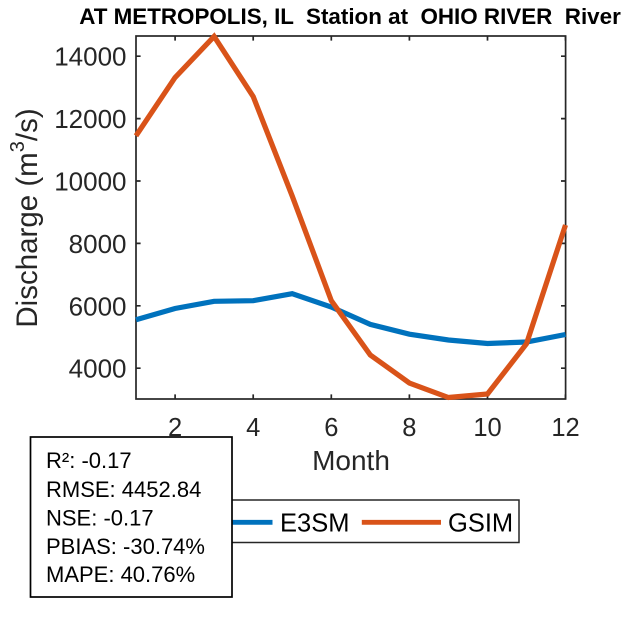 The image size is (625, 625). Describe the element at coordinates (90, 57) in the screenshot. I see `svg-text: 14000` at that location.